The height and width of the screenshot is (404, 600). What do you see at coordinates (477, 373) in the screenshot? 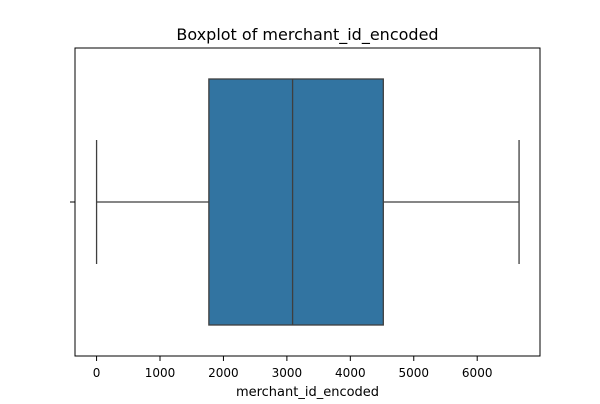
I see `x-tick-label: 6000` at bounding box center [477, 373].